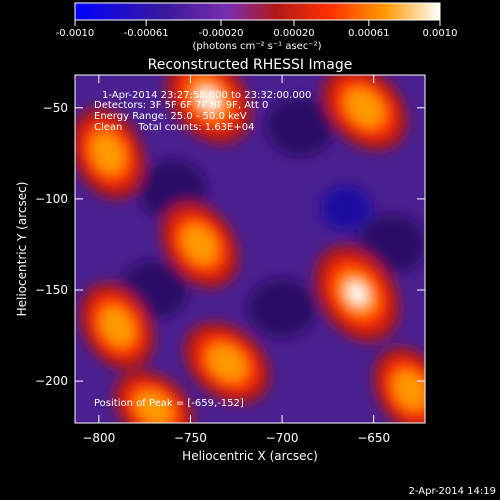 This screenshot has width=500, height=500. What do you see at coordinates (98, 438) in the screenshot?
I see `x-tick-label: −800` at bounding box center [98, 438].